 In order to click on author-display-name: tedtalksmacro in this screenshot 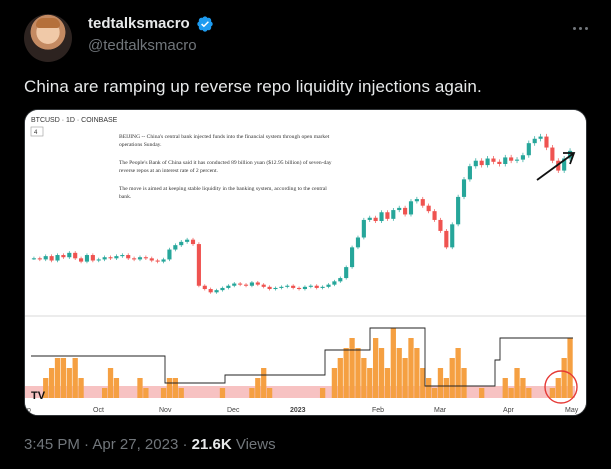, I will do `click(139, 23)`.